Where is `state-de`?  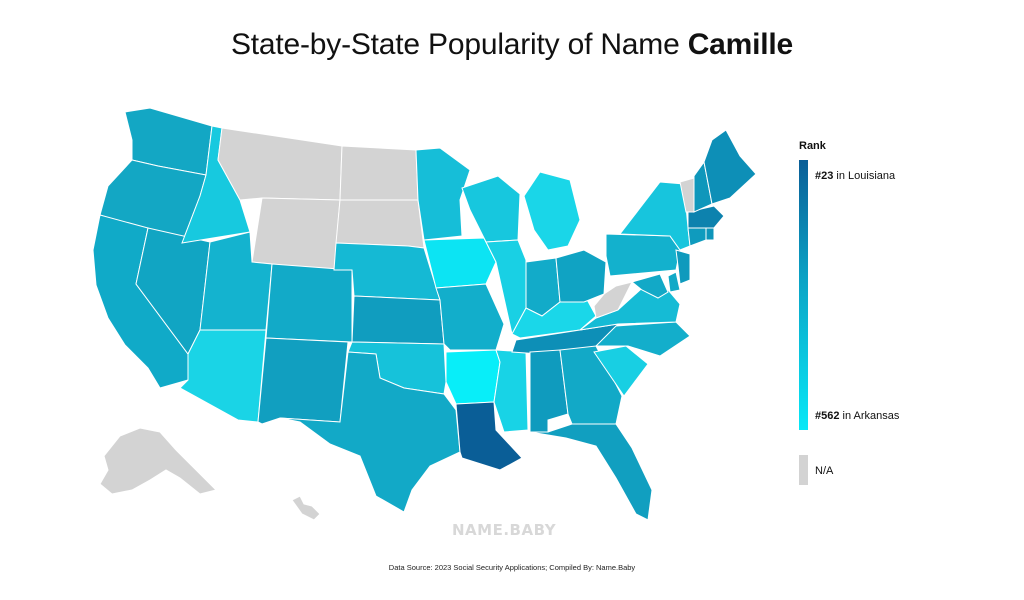
state-de is located at coordinates (674, 282).